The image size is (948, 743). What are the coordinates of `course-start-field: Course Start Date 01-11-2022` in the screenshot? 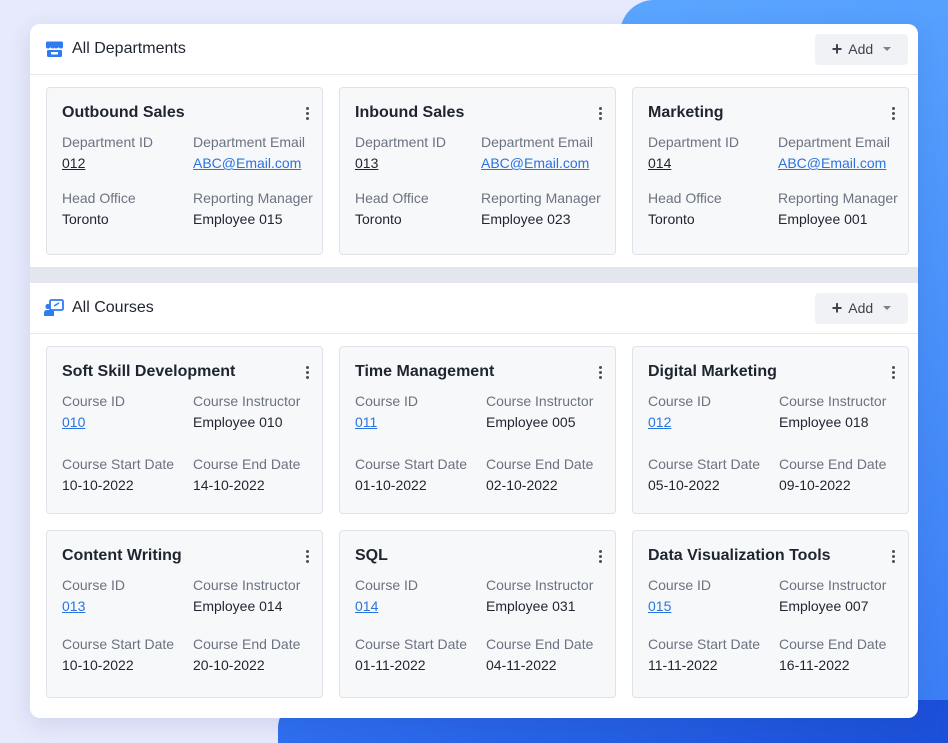 It's located at (411, 654).